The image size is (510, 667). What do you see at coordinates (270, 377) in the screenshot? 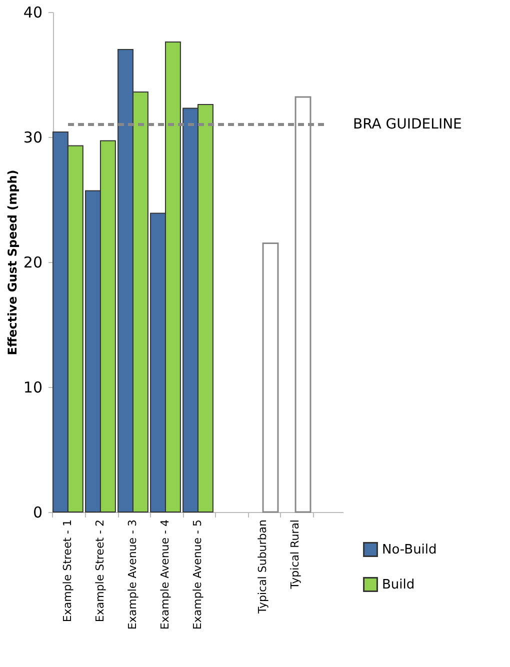
I see `bar` at bounding box center [270, 377].